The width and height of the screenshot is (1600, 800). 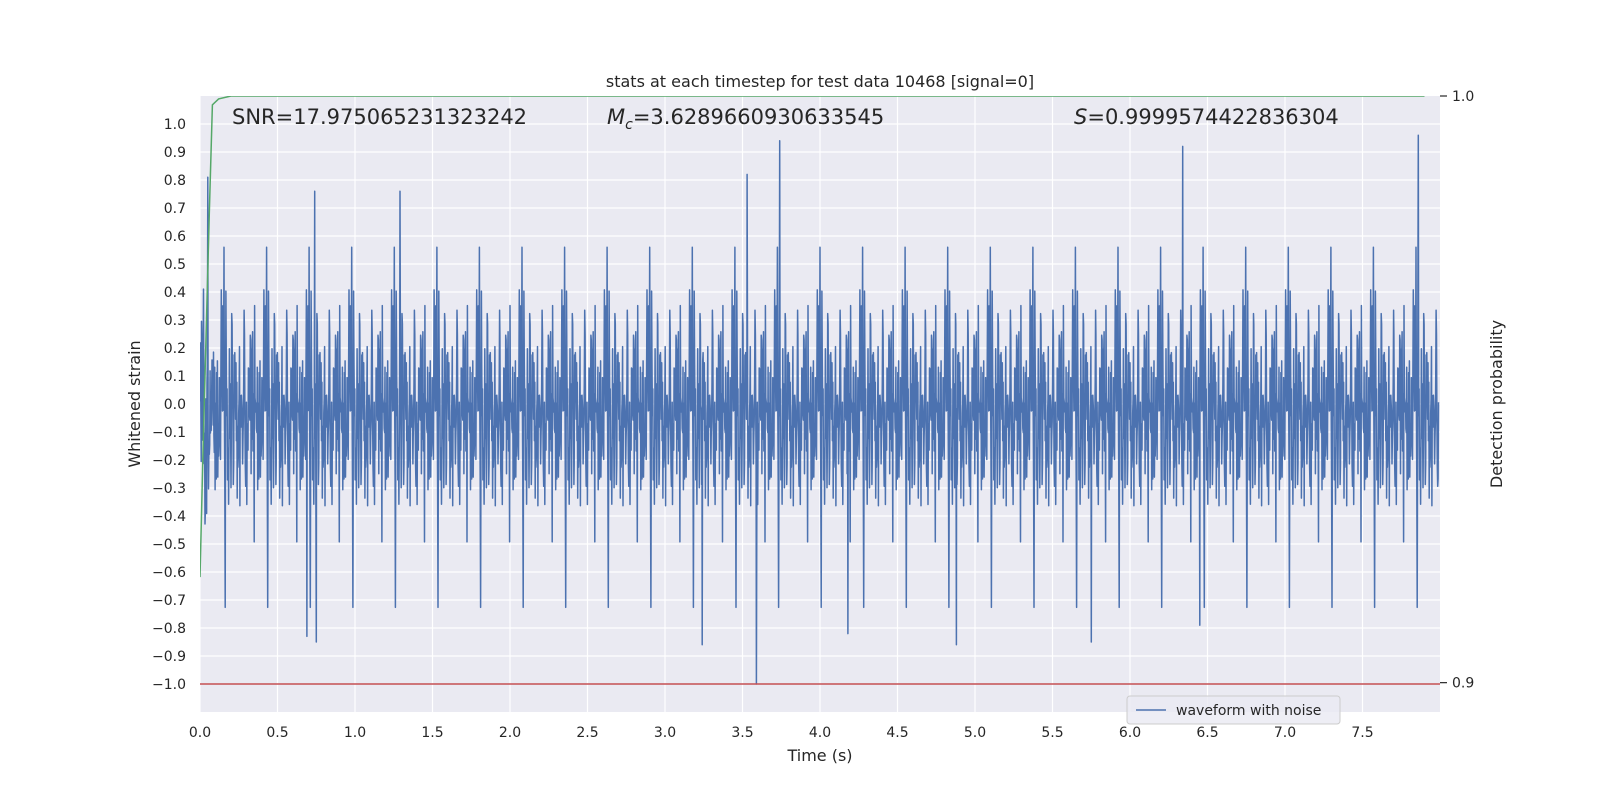 I want to click on y-tick-label: −0.8, so click(x=169, y=629).